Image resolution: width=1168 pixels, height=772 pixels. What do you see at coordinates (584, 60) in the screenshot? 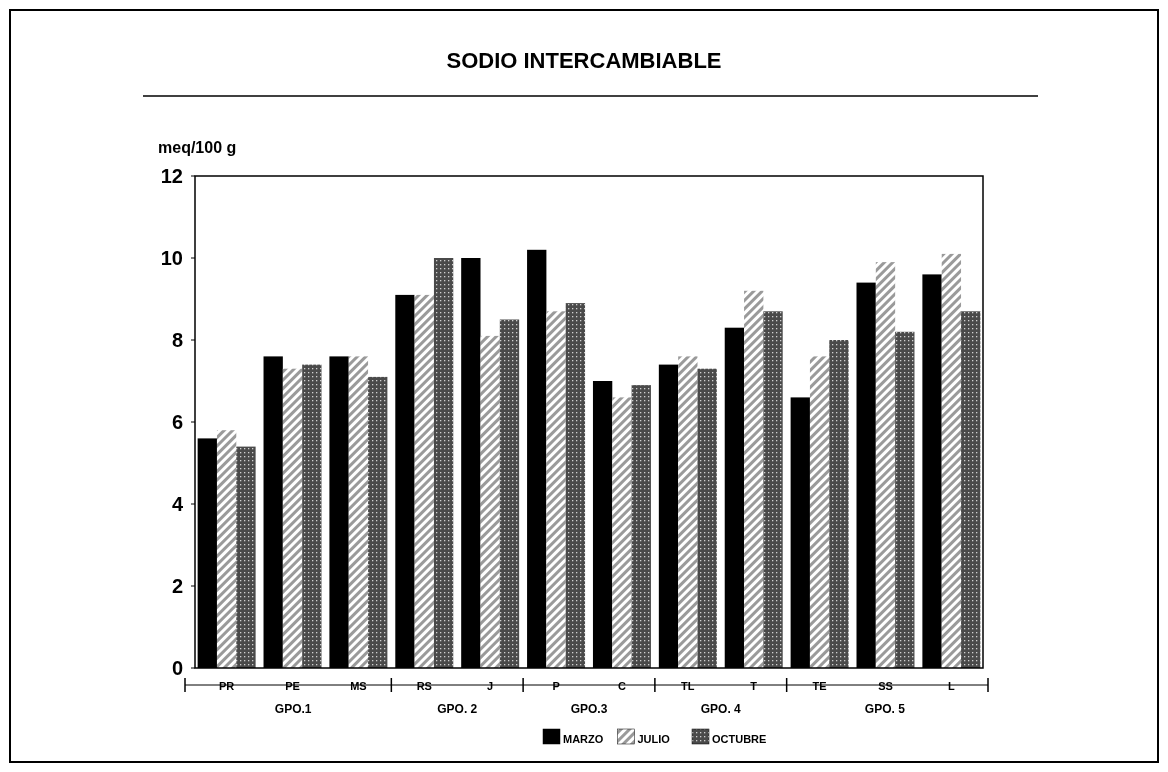
I see `chart-title: SODIO INTERCAMBIABLE` at bounding box center [584, 60].